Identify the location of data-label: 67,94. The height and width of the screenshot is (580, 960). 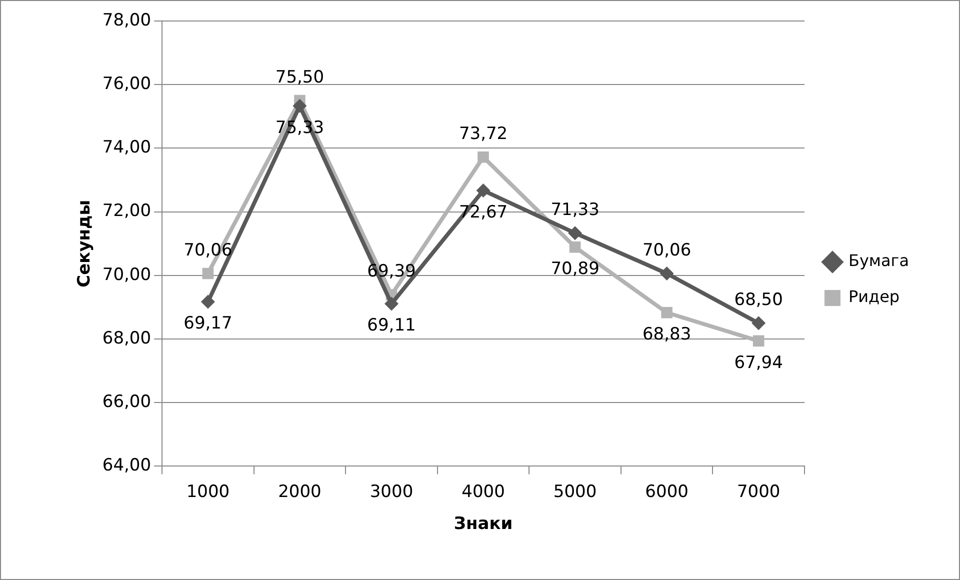
(758, 362).